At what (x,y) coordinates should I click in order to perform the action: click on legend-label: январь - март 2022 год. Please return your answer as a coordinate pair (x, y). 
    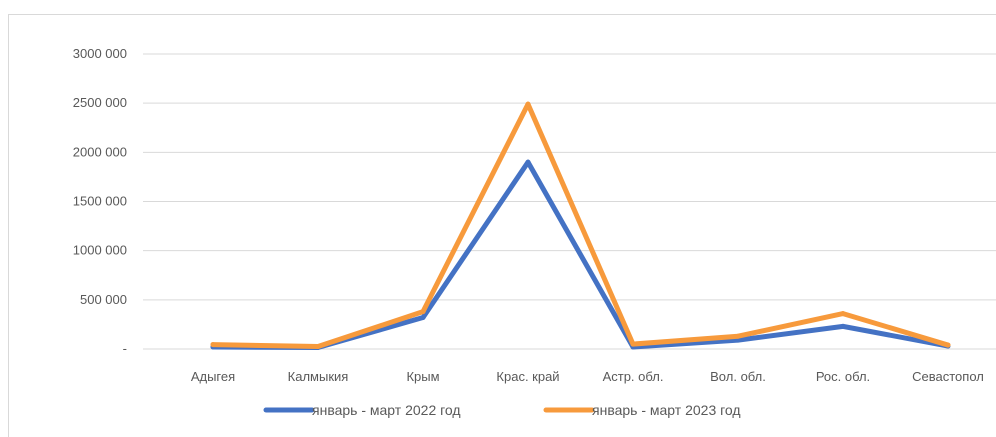
    Looking at the image, I should click on (386, 410).